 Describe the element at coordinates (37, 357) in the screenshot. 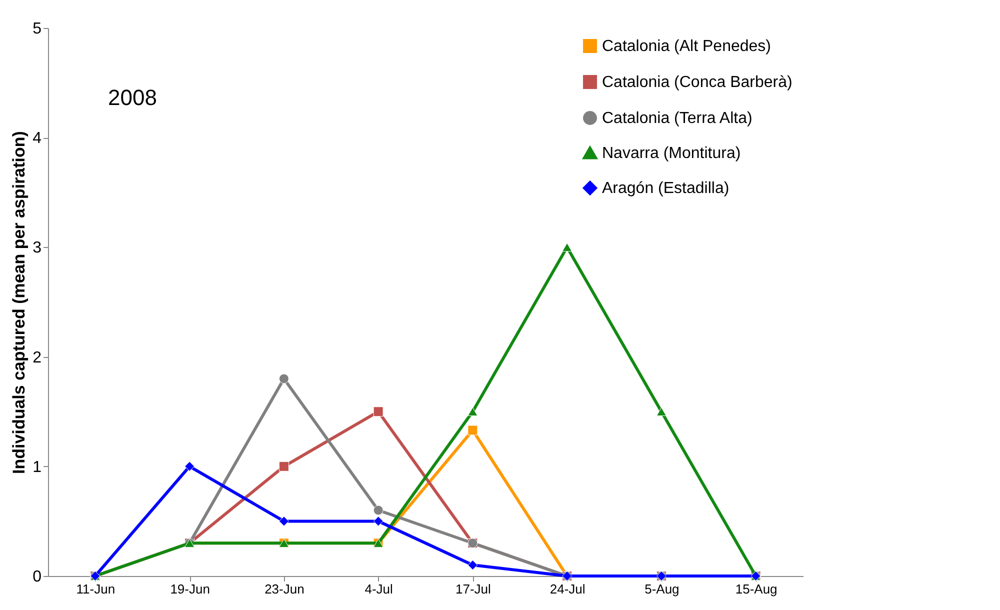

I see `y-tick-label: 2` at that location.